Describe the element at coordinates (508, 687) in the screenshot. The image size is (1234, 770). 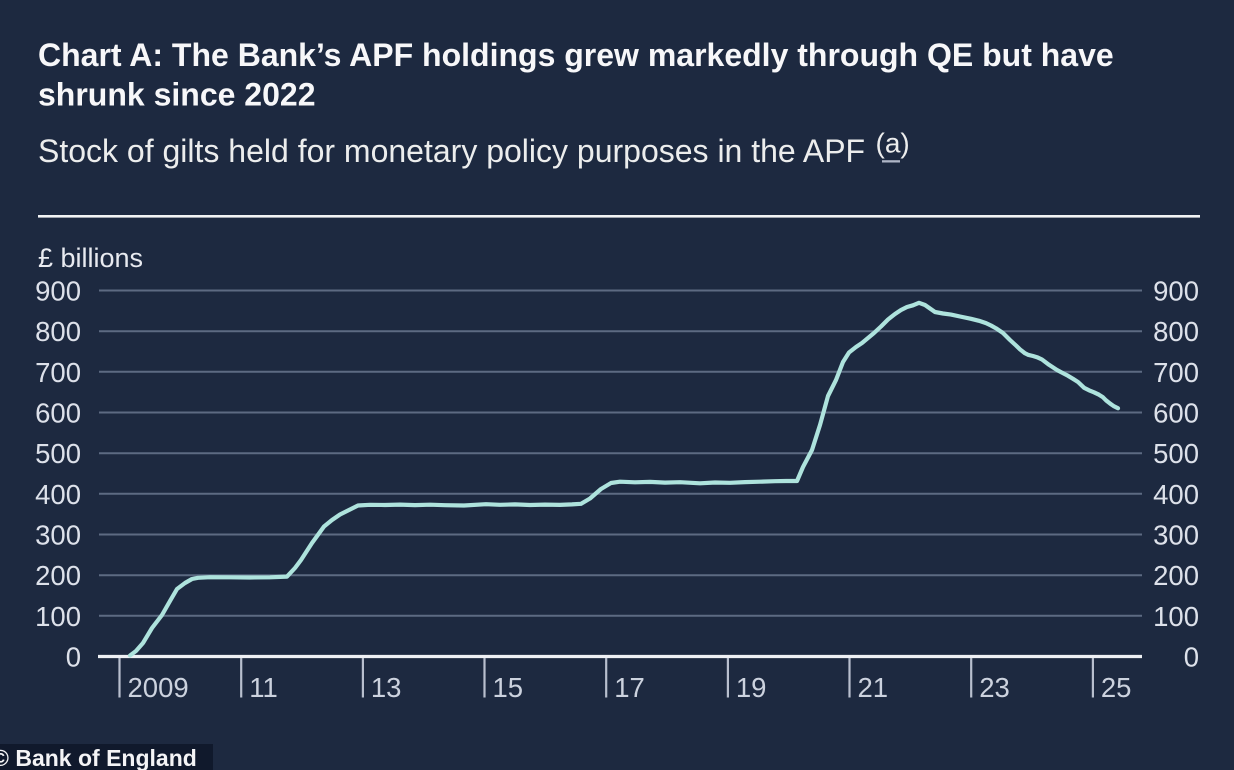
I see `svg-text: 15` at that location.